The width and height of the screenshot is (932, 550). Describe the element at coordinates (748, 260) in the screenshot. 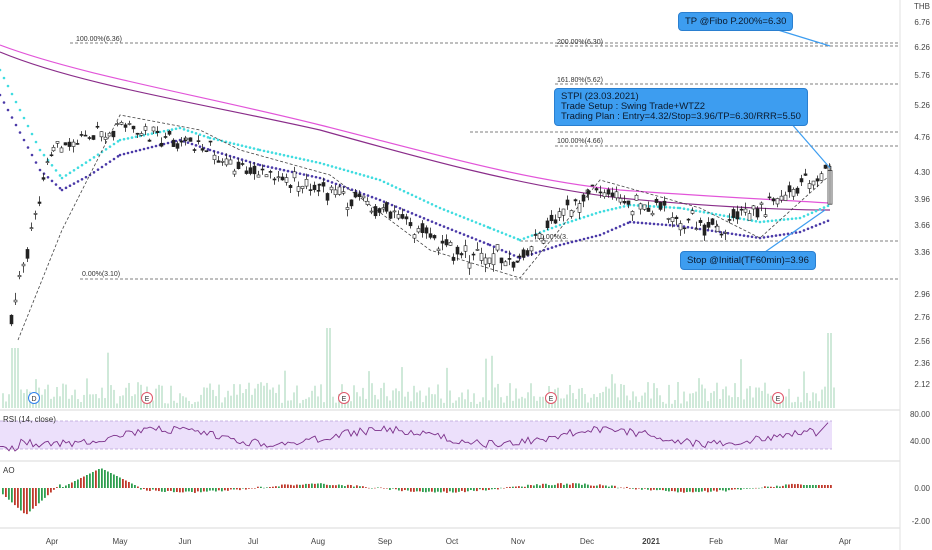

I see `stop-callout: Stop @Initial(TF60min)=3.96` at that location.